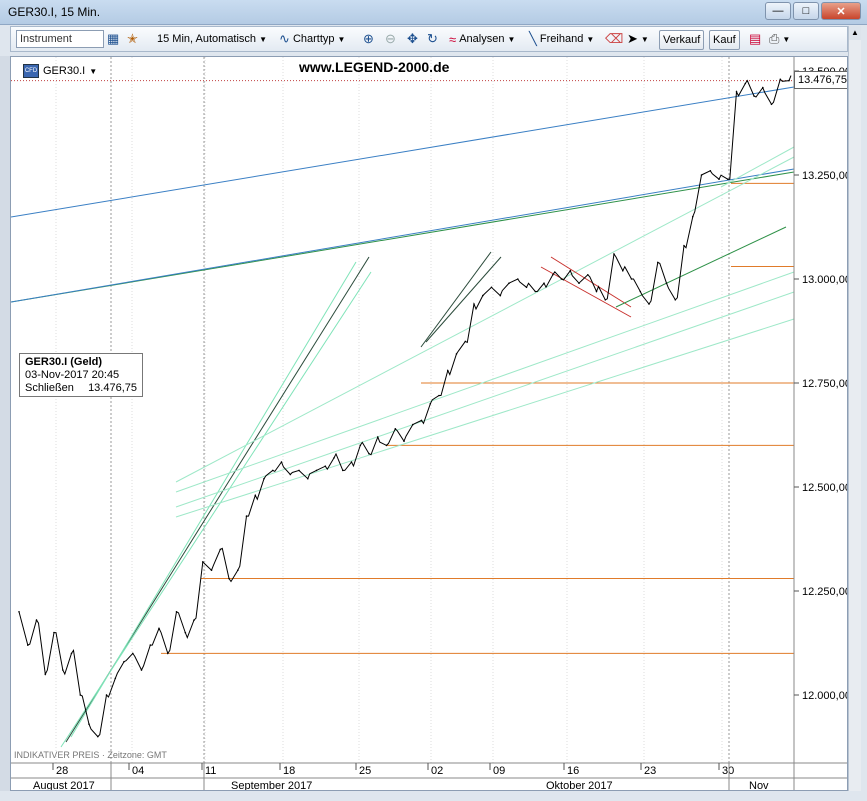  I want to click on left-panel-edge, so click(5, 423).